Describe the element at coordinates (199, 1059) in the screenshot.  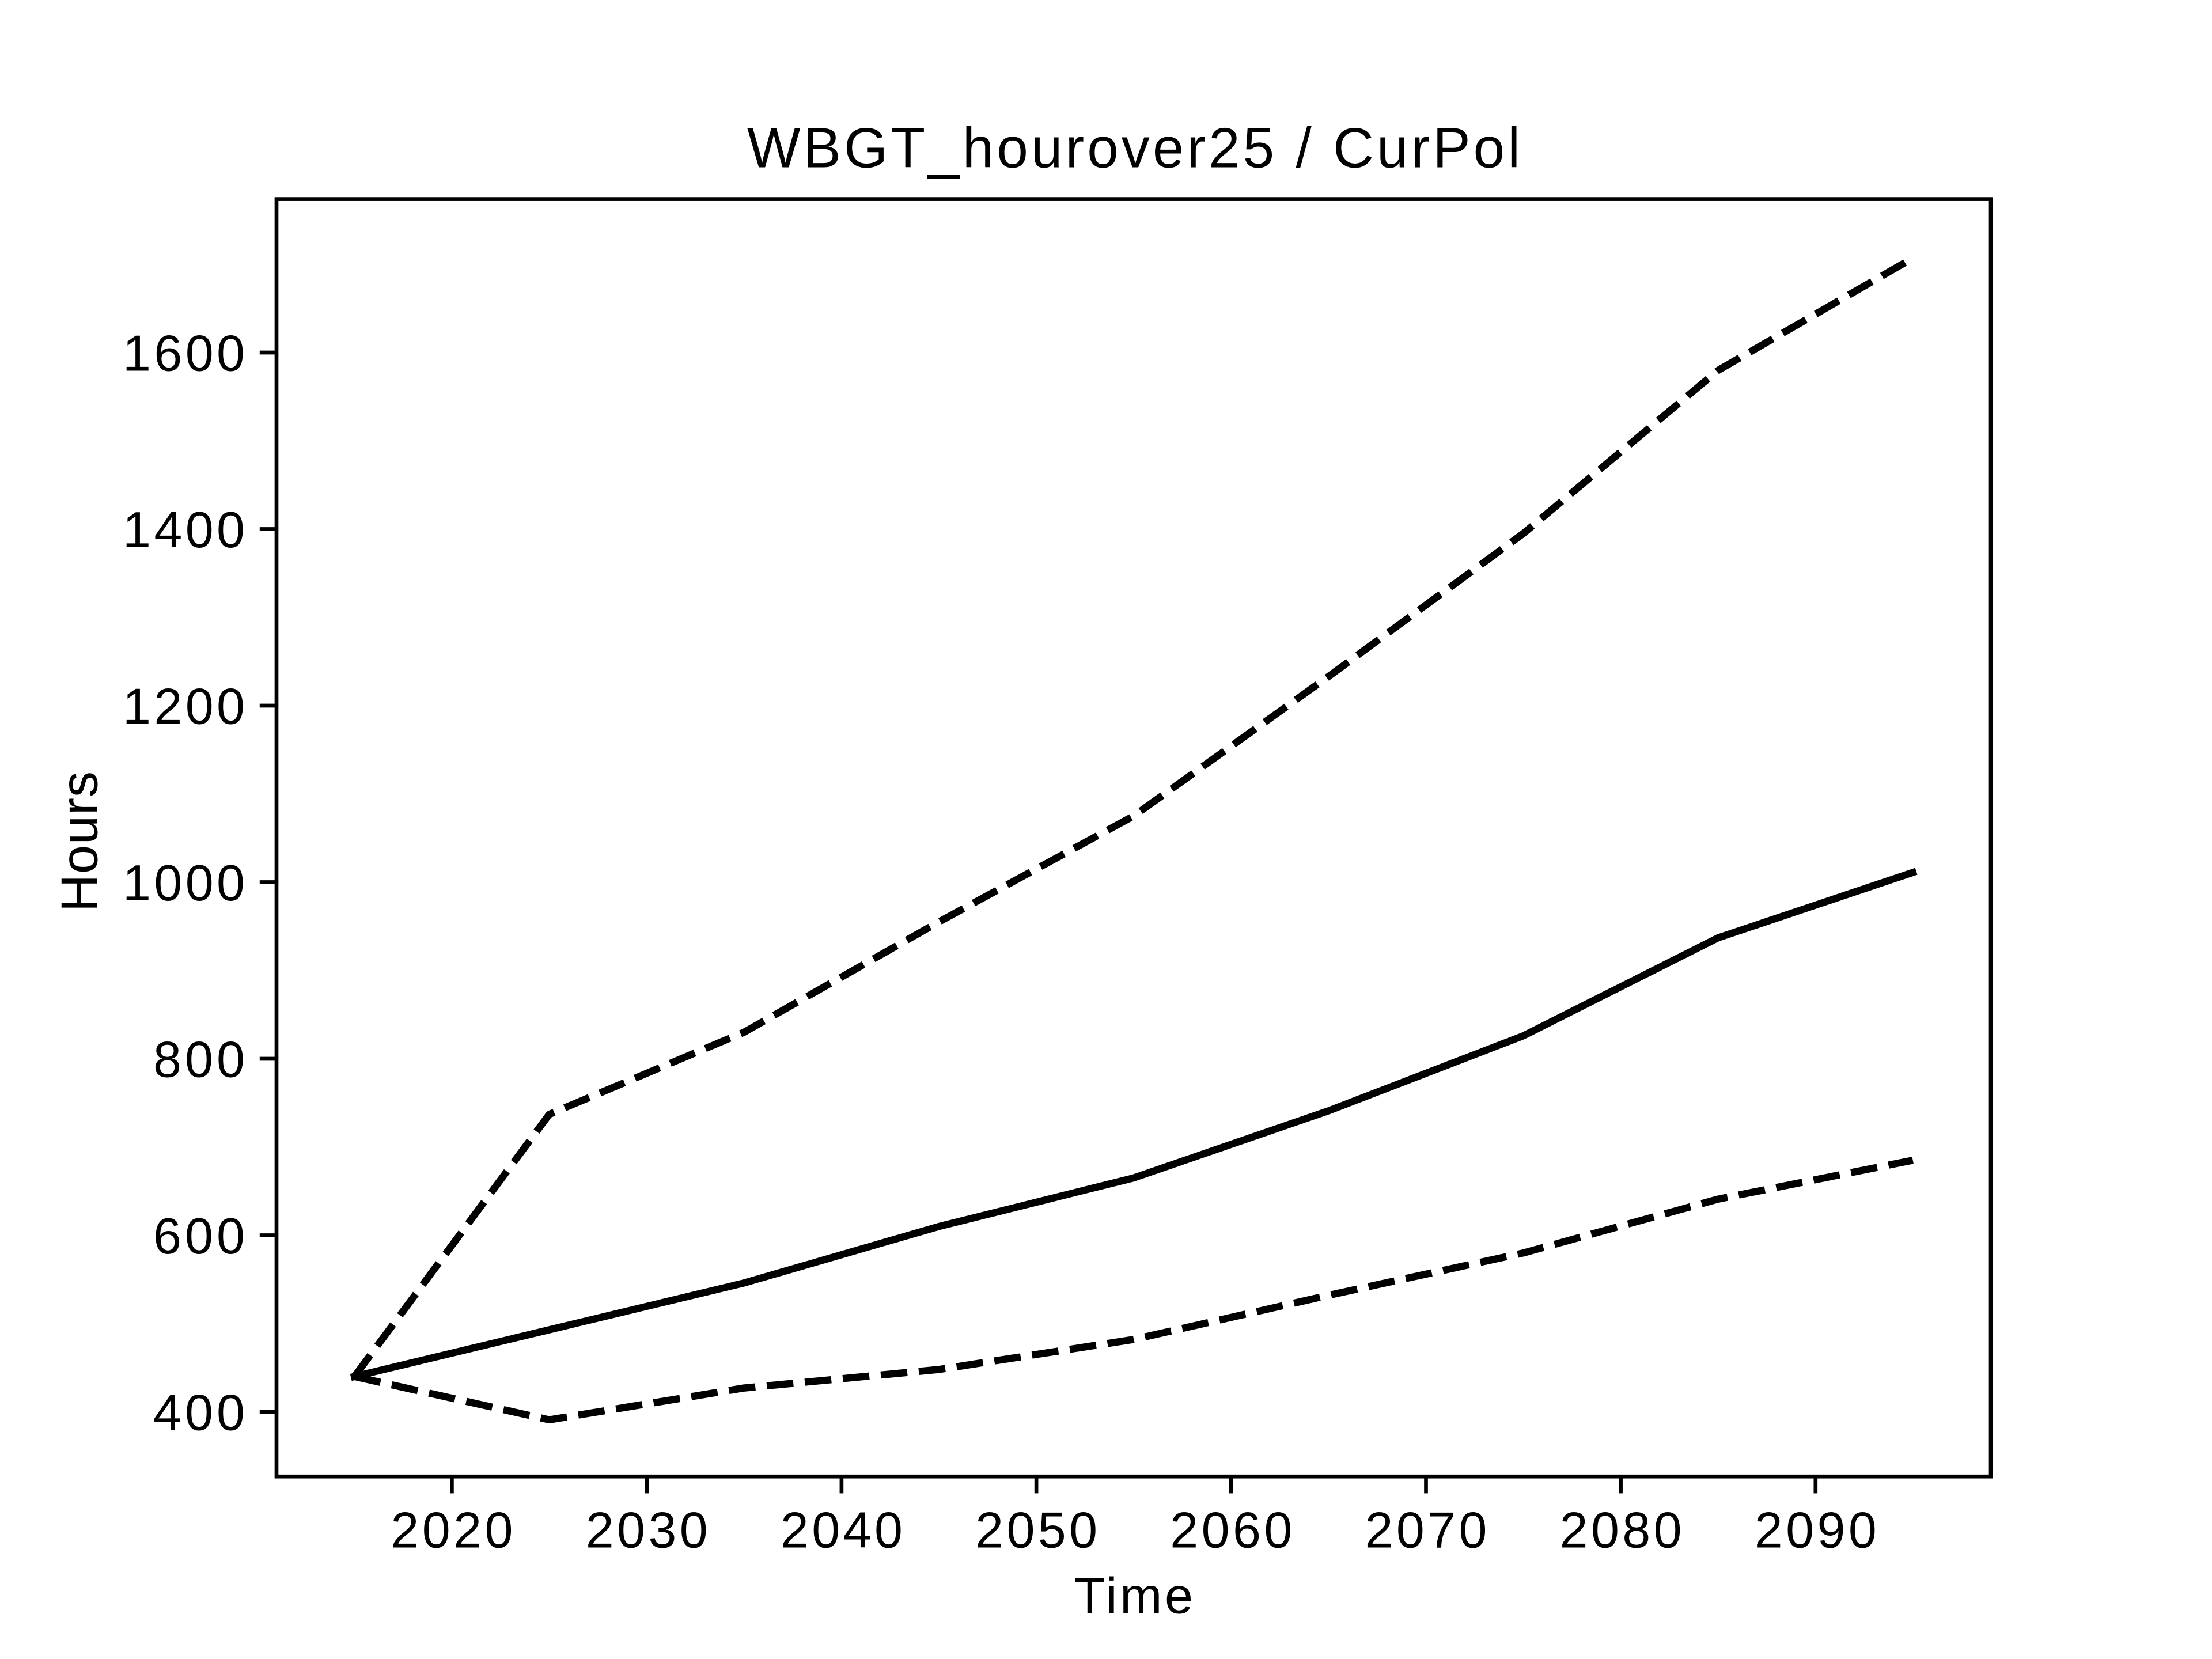
I see `svg-text: 800` at that location.